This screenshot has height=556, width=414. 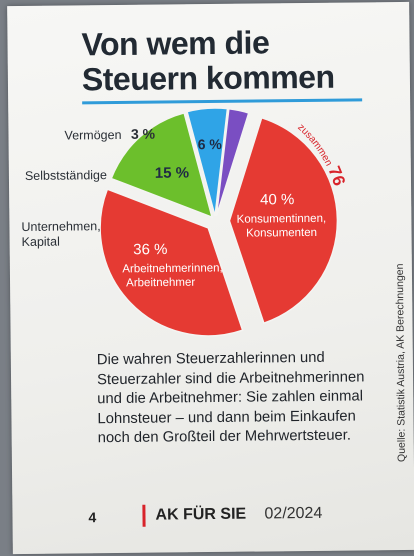 I want to click on label-arbeitnehmer-1: Arbeitnehmerinnen,, so click(x=172, y=268).